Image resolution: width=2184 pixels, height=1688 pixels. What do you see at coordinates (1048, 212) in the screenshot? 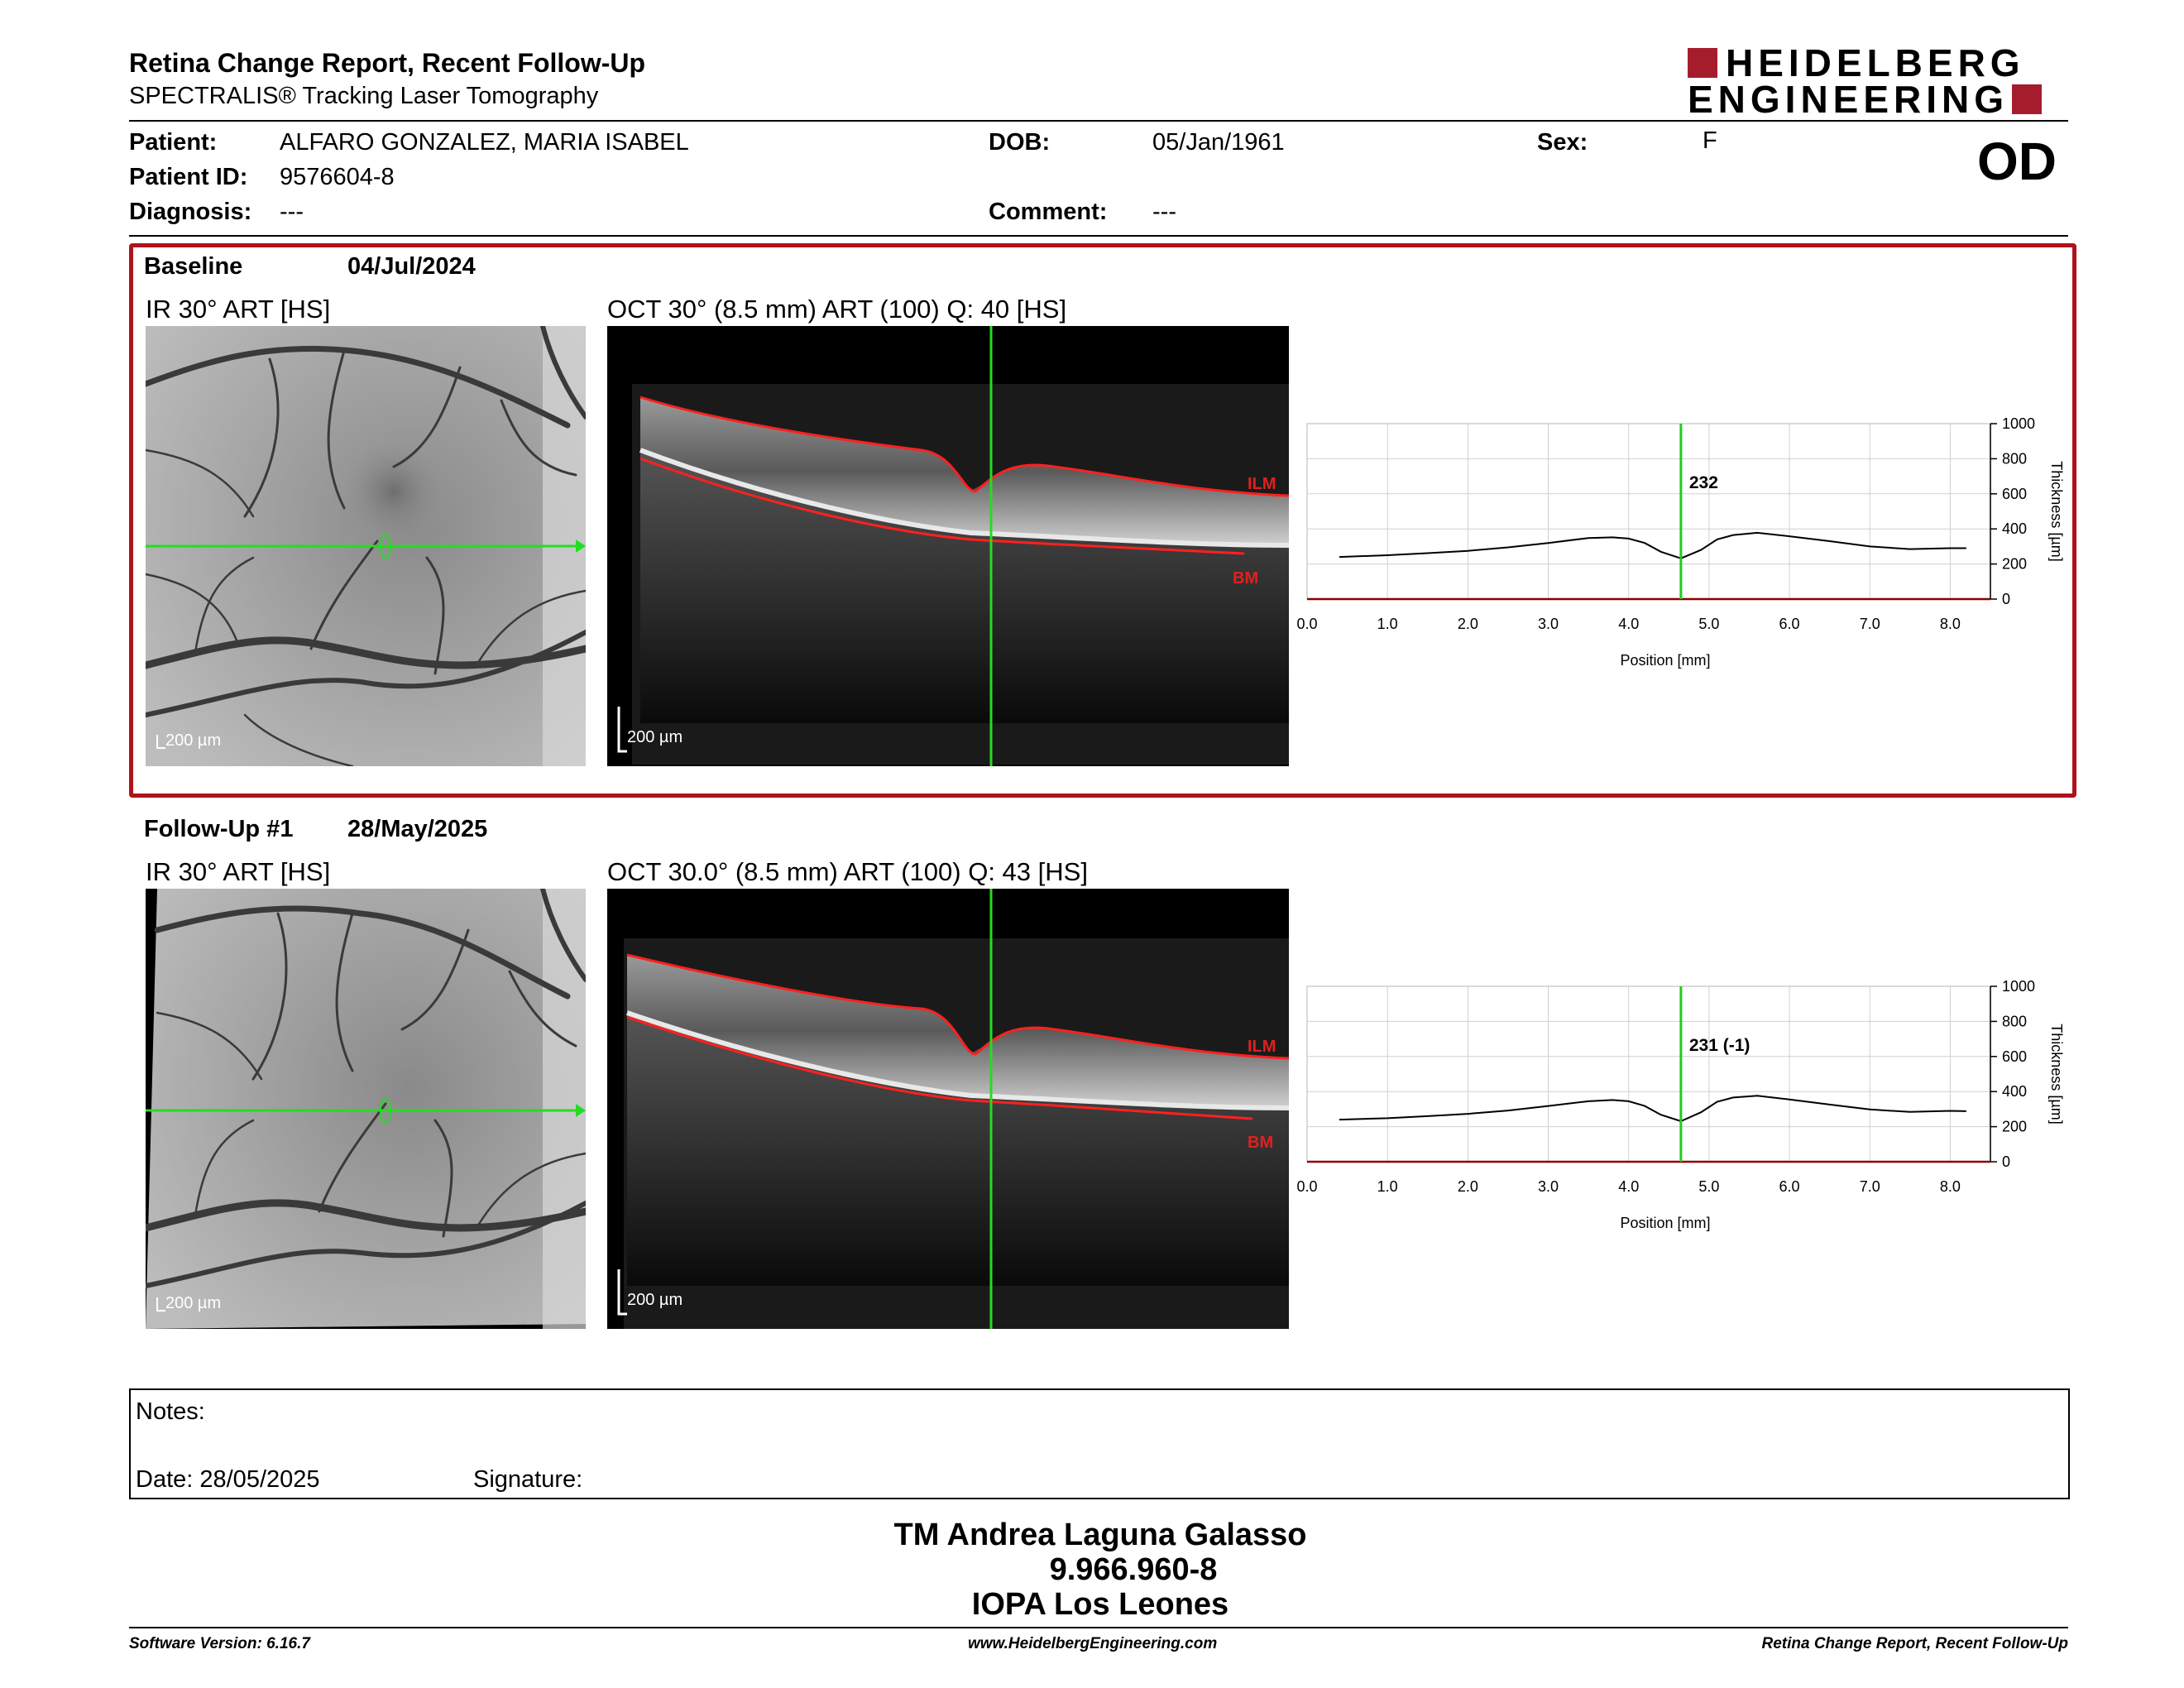
I see `comment-label: Comment:` at bounding box center [1048, 212].